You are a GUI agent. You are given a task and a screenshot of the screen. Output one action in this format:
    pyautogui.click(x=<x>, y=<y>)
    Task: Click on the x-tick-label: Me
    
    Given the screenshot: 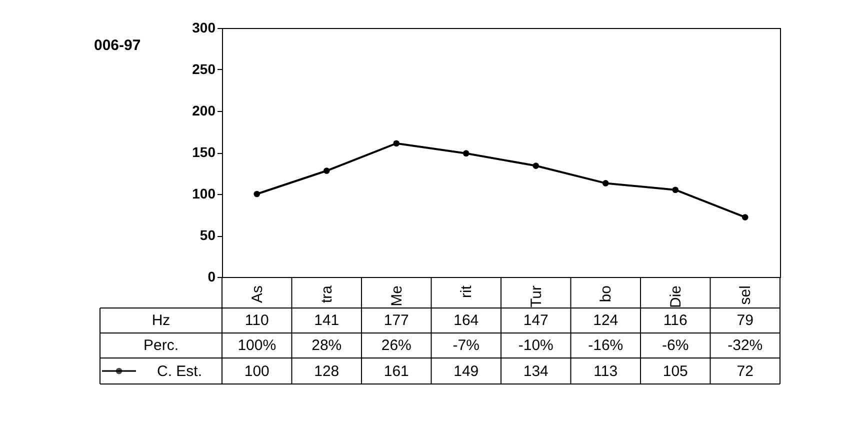 What is the action you would take?
    pyautogui.click(x=397, y=296)
    